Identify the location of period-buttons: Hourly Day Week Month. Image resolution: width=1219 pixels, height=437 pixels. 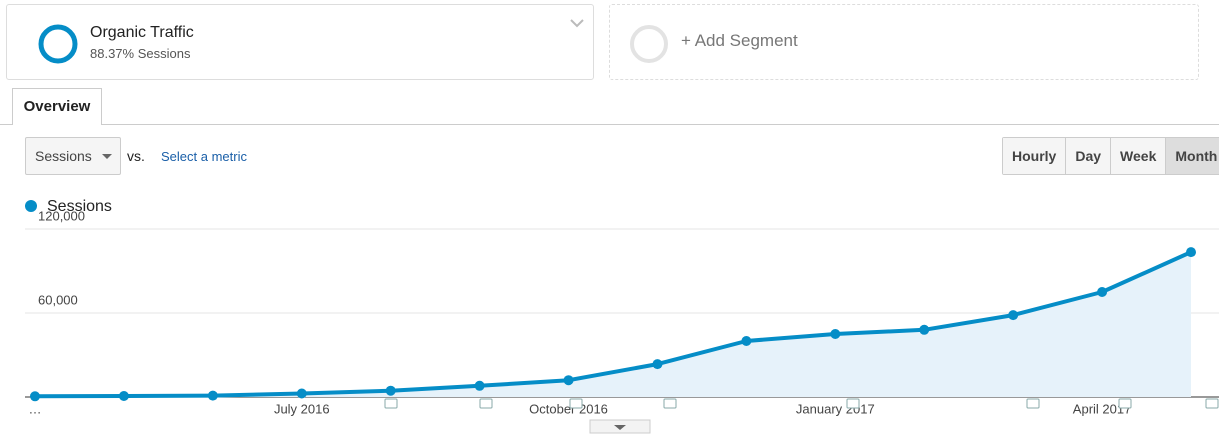
(1110, 156).